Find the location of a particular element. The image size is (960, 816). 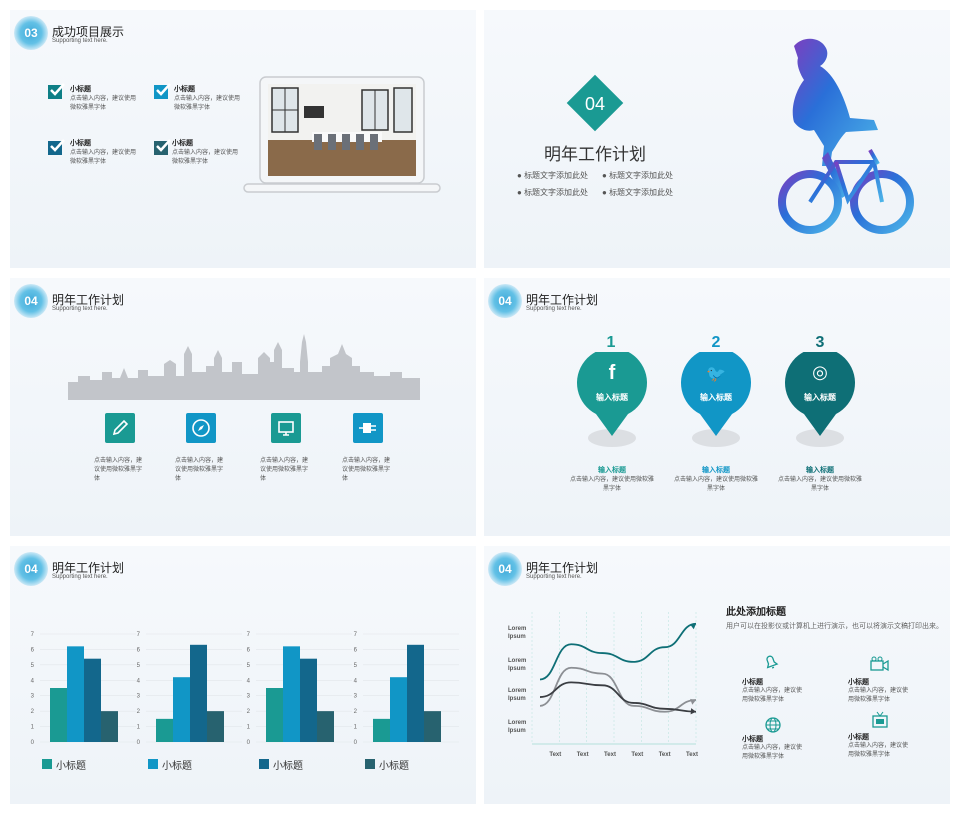

series-line is located at coordinates (618, 651).